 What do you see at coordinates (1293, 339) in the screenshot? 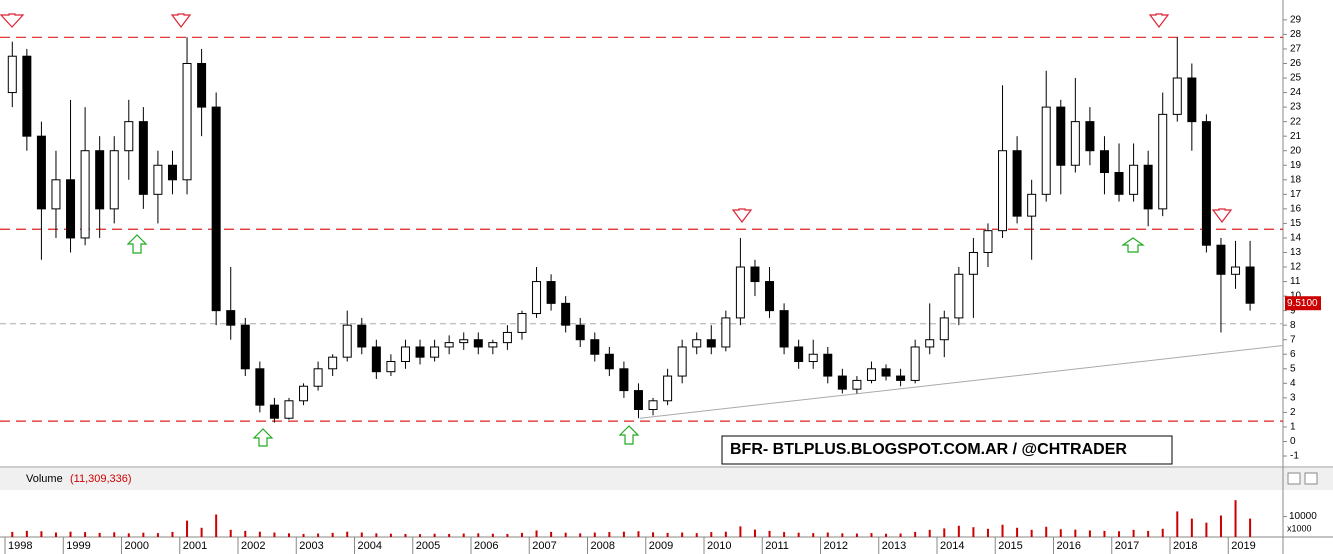
I see `y-tick-label: 7` at bounding box center [1293, 339].